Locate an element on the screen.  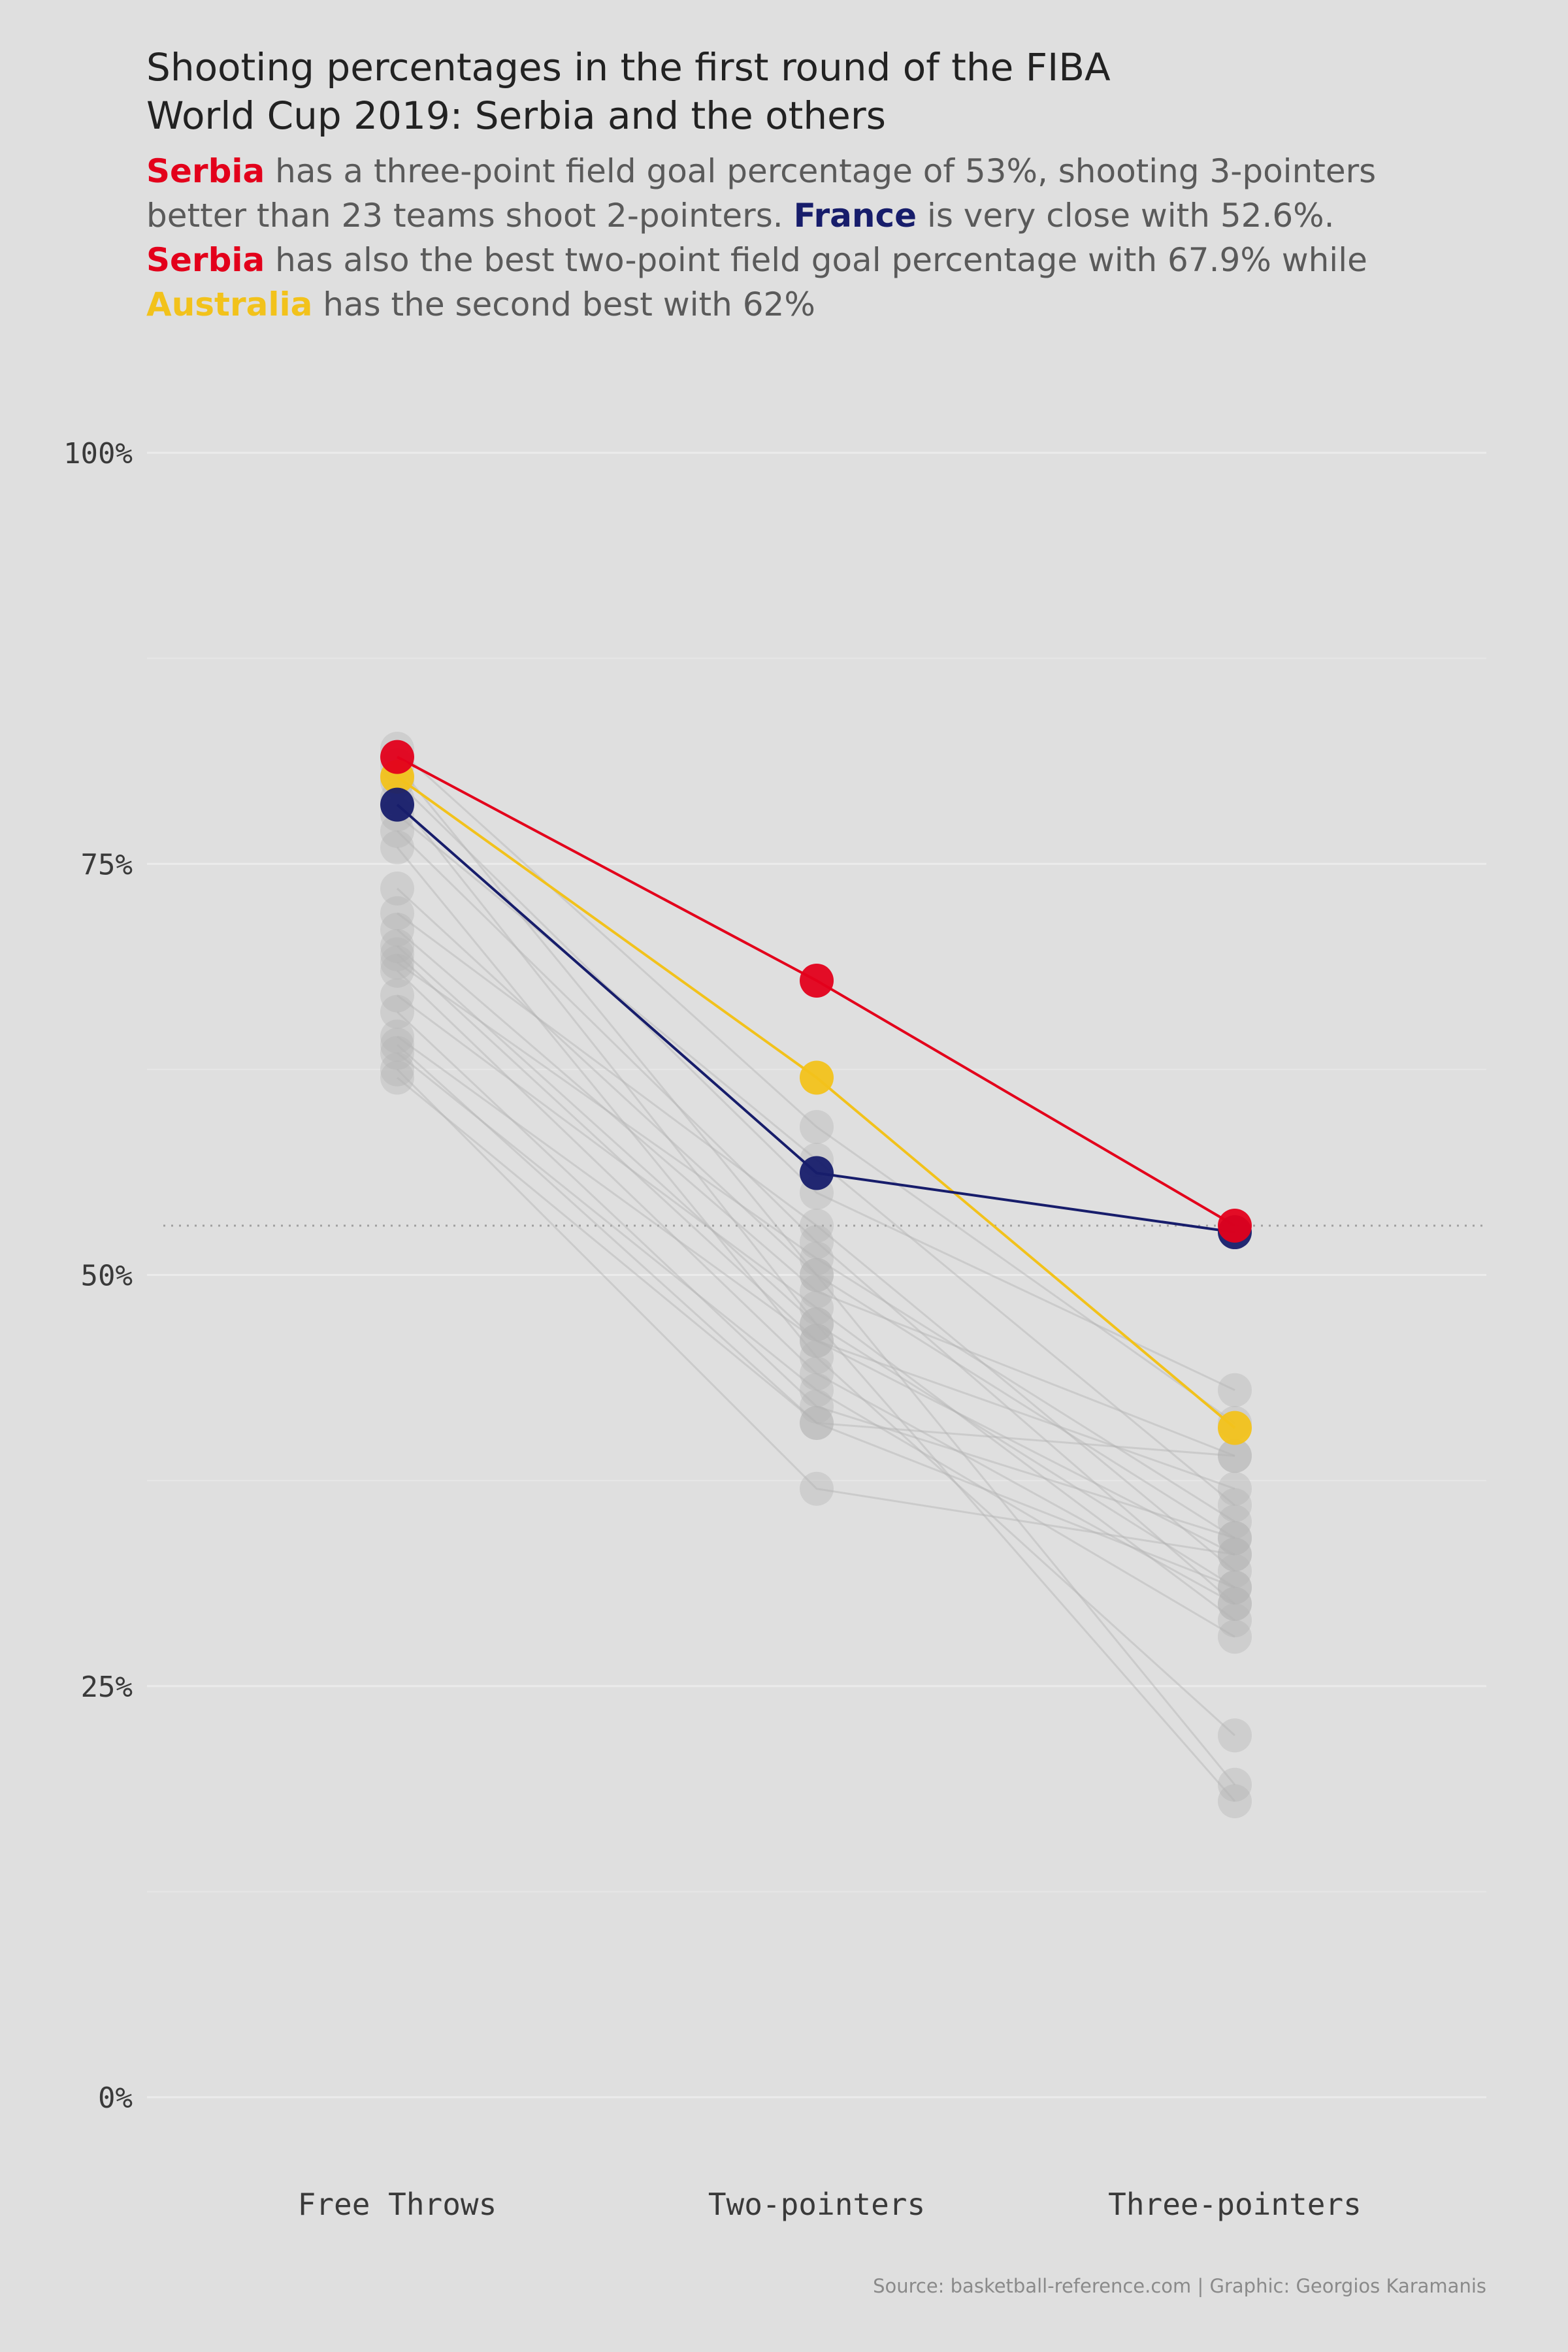
subtitle-serbia-1: Serbia is located at coordinates (205, 171).